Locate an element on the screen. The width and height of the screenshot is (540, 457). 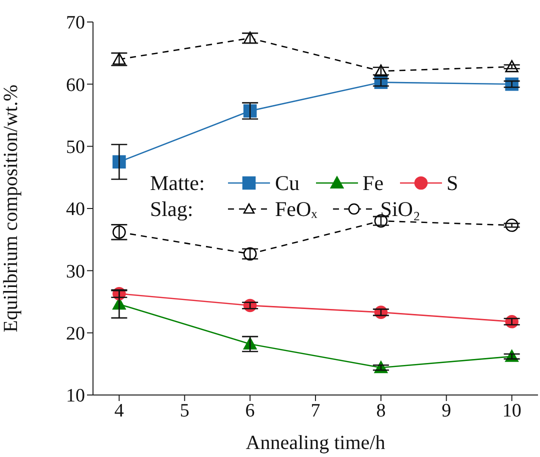
x-tick-label: 5 is located at coordinates (185, 411).